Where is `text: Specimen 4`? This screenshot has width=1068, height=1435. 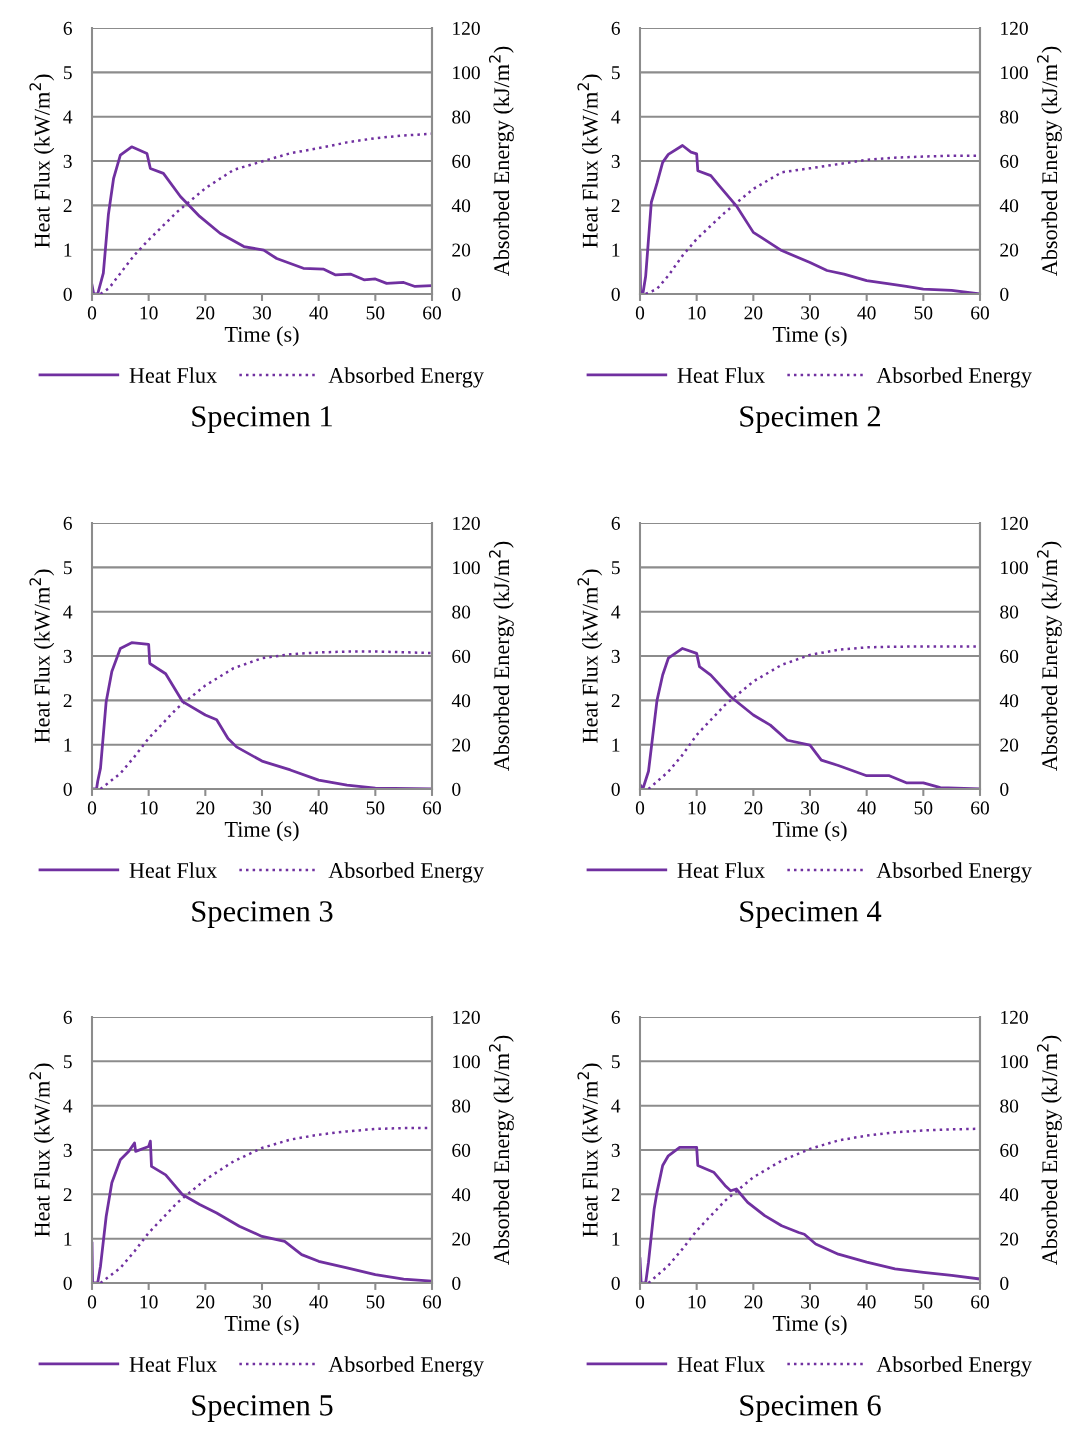 text: Specimen 4 is located at coordinates (811, 914).